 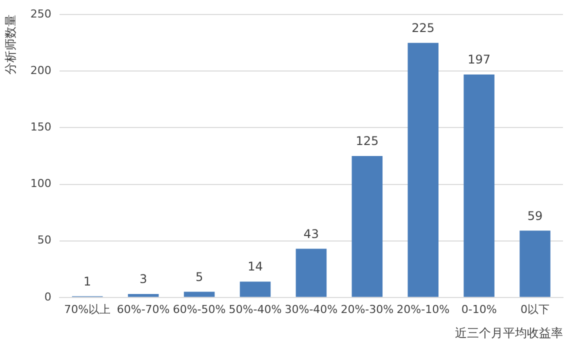 What do you see at coordinates (44, 240) in the screenshot?
I see `y-tick-label: 50` at bounding box center [44, 240].